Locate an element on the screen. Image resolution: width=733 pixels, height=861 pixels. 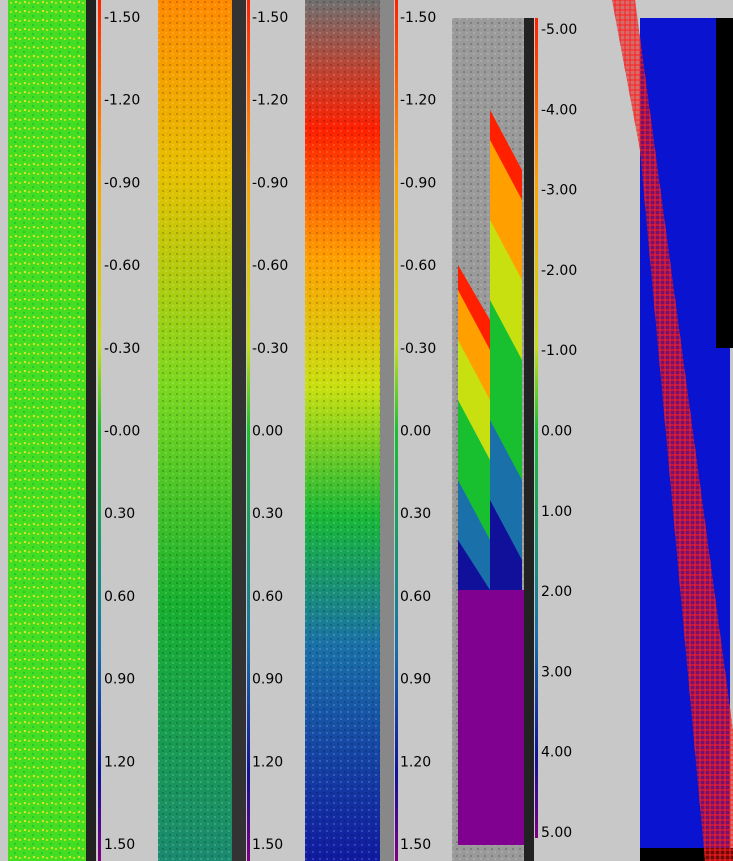
colorbar-tick-label: -5.00 is located at coordinates (559, 30).